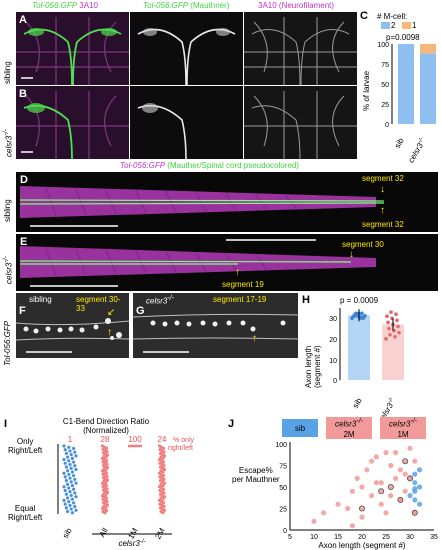  I want to click on row-label-mutant-e-sup: -/-, so click(6, 259).